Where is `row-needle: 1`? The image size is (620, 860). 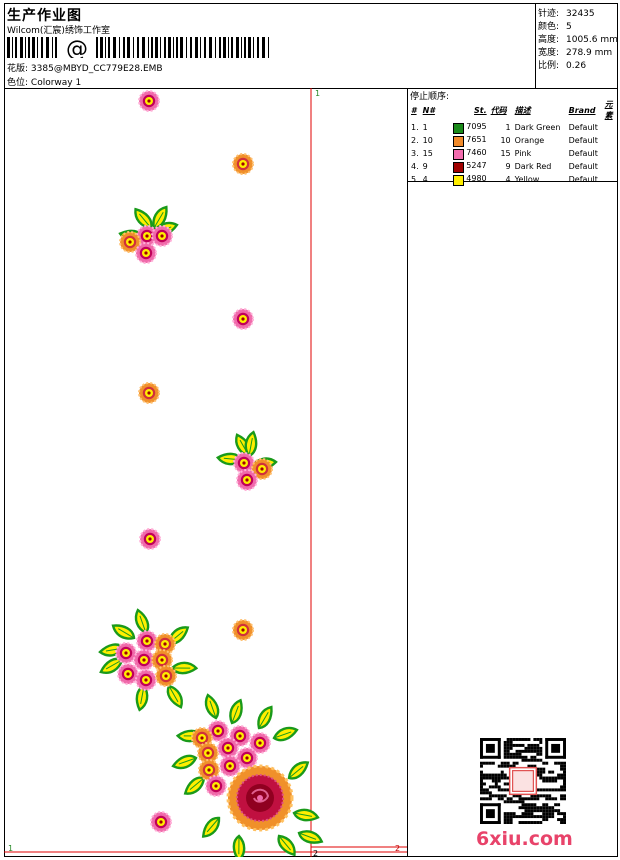 row-needle: 1 is located at coordinates (425, 127).